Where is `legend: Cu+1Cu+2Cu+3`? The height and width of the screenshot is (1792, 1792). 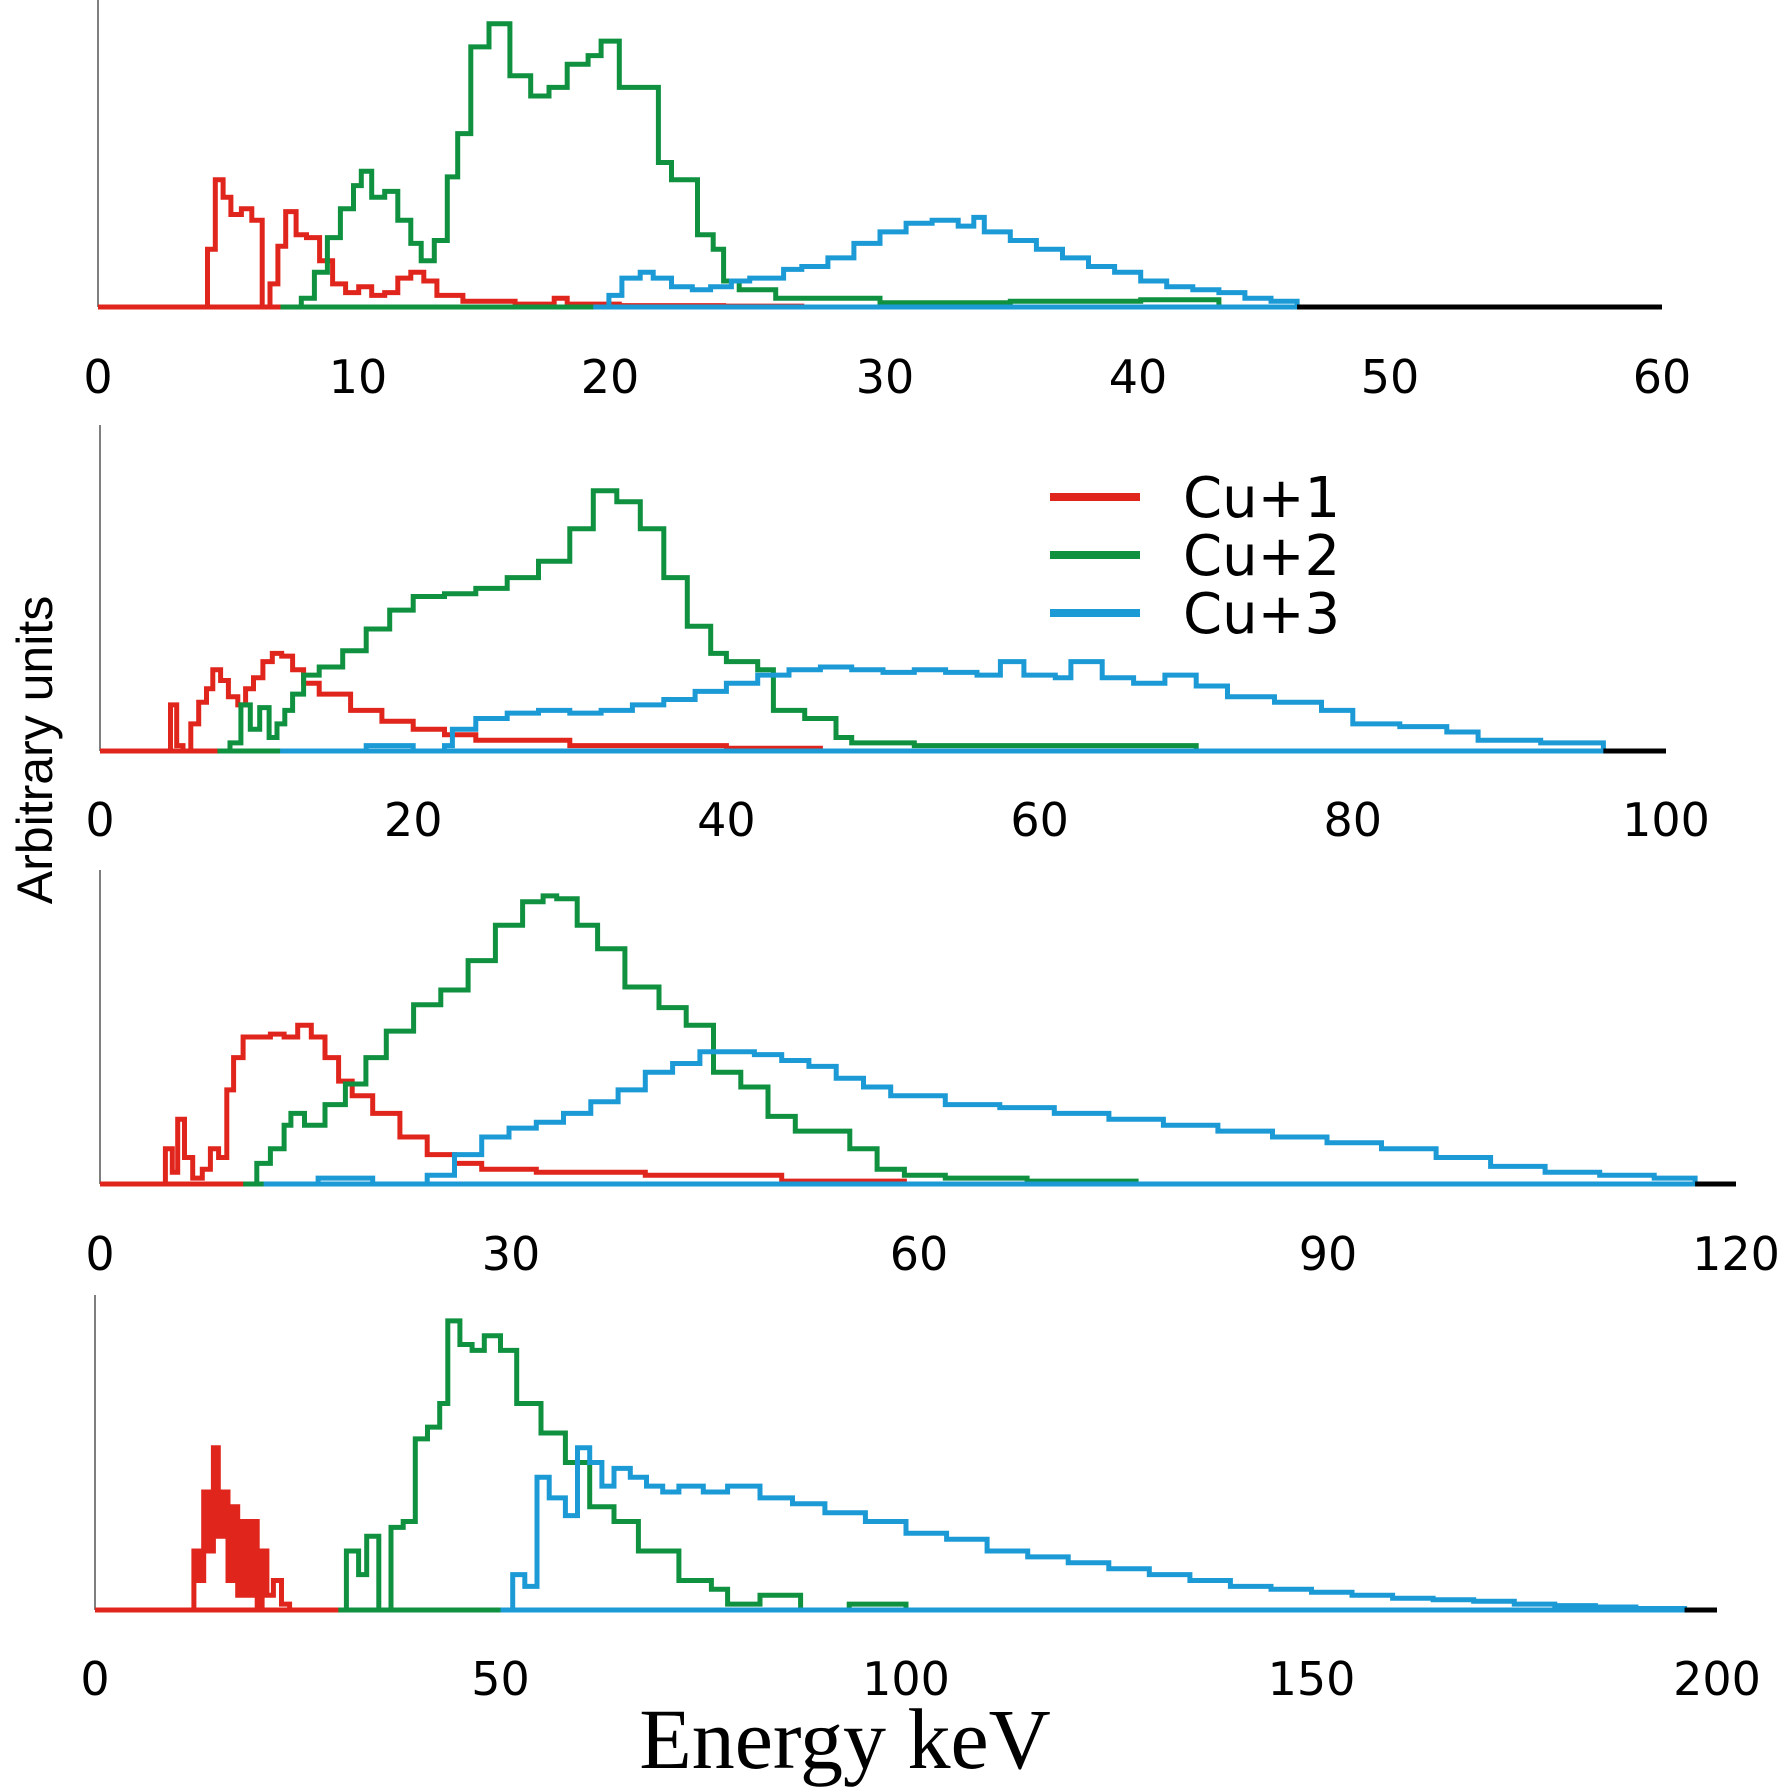 legend: Cu+1Cu+2Cu+3 is located at coordinates (1195, 556).